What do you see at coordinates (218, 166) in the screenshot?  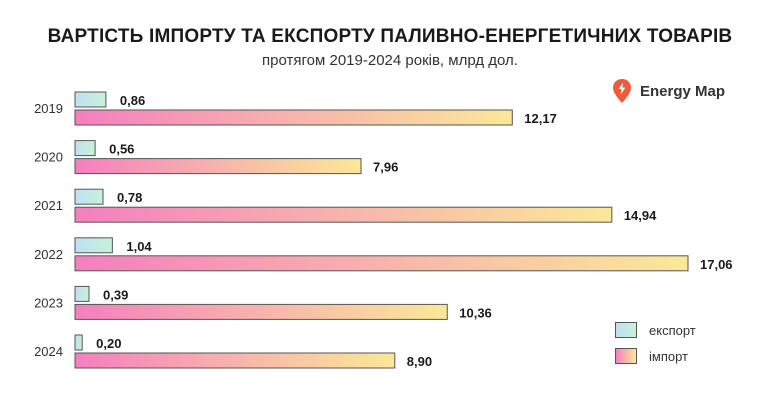 I see `bar-import-2020` at bounding box center [218, 166].